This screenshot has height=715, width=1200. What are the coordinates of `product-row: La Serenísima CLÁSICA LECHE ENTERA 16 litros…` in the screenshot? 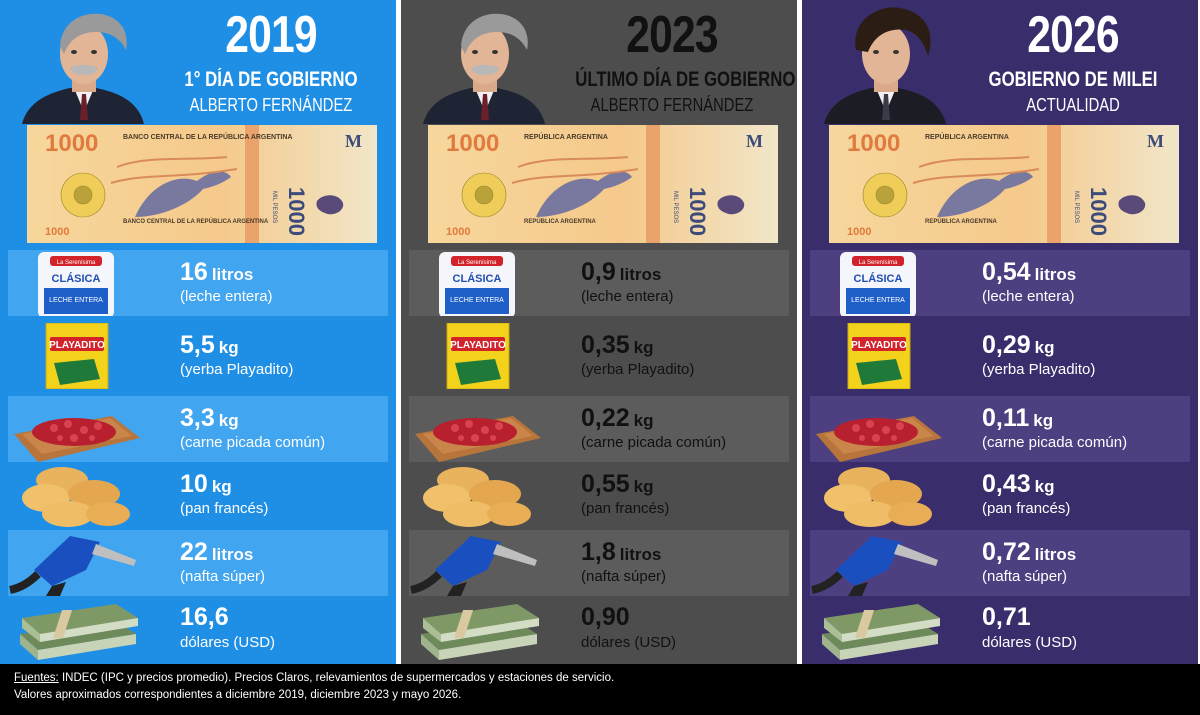 It's located at (198, 284).